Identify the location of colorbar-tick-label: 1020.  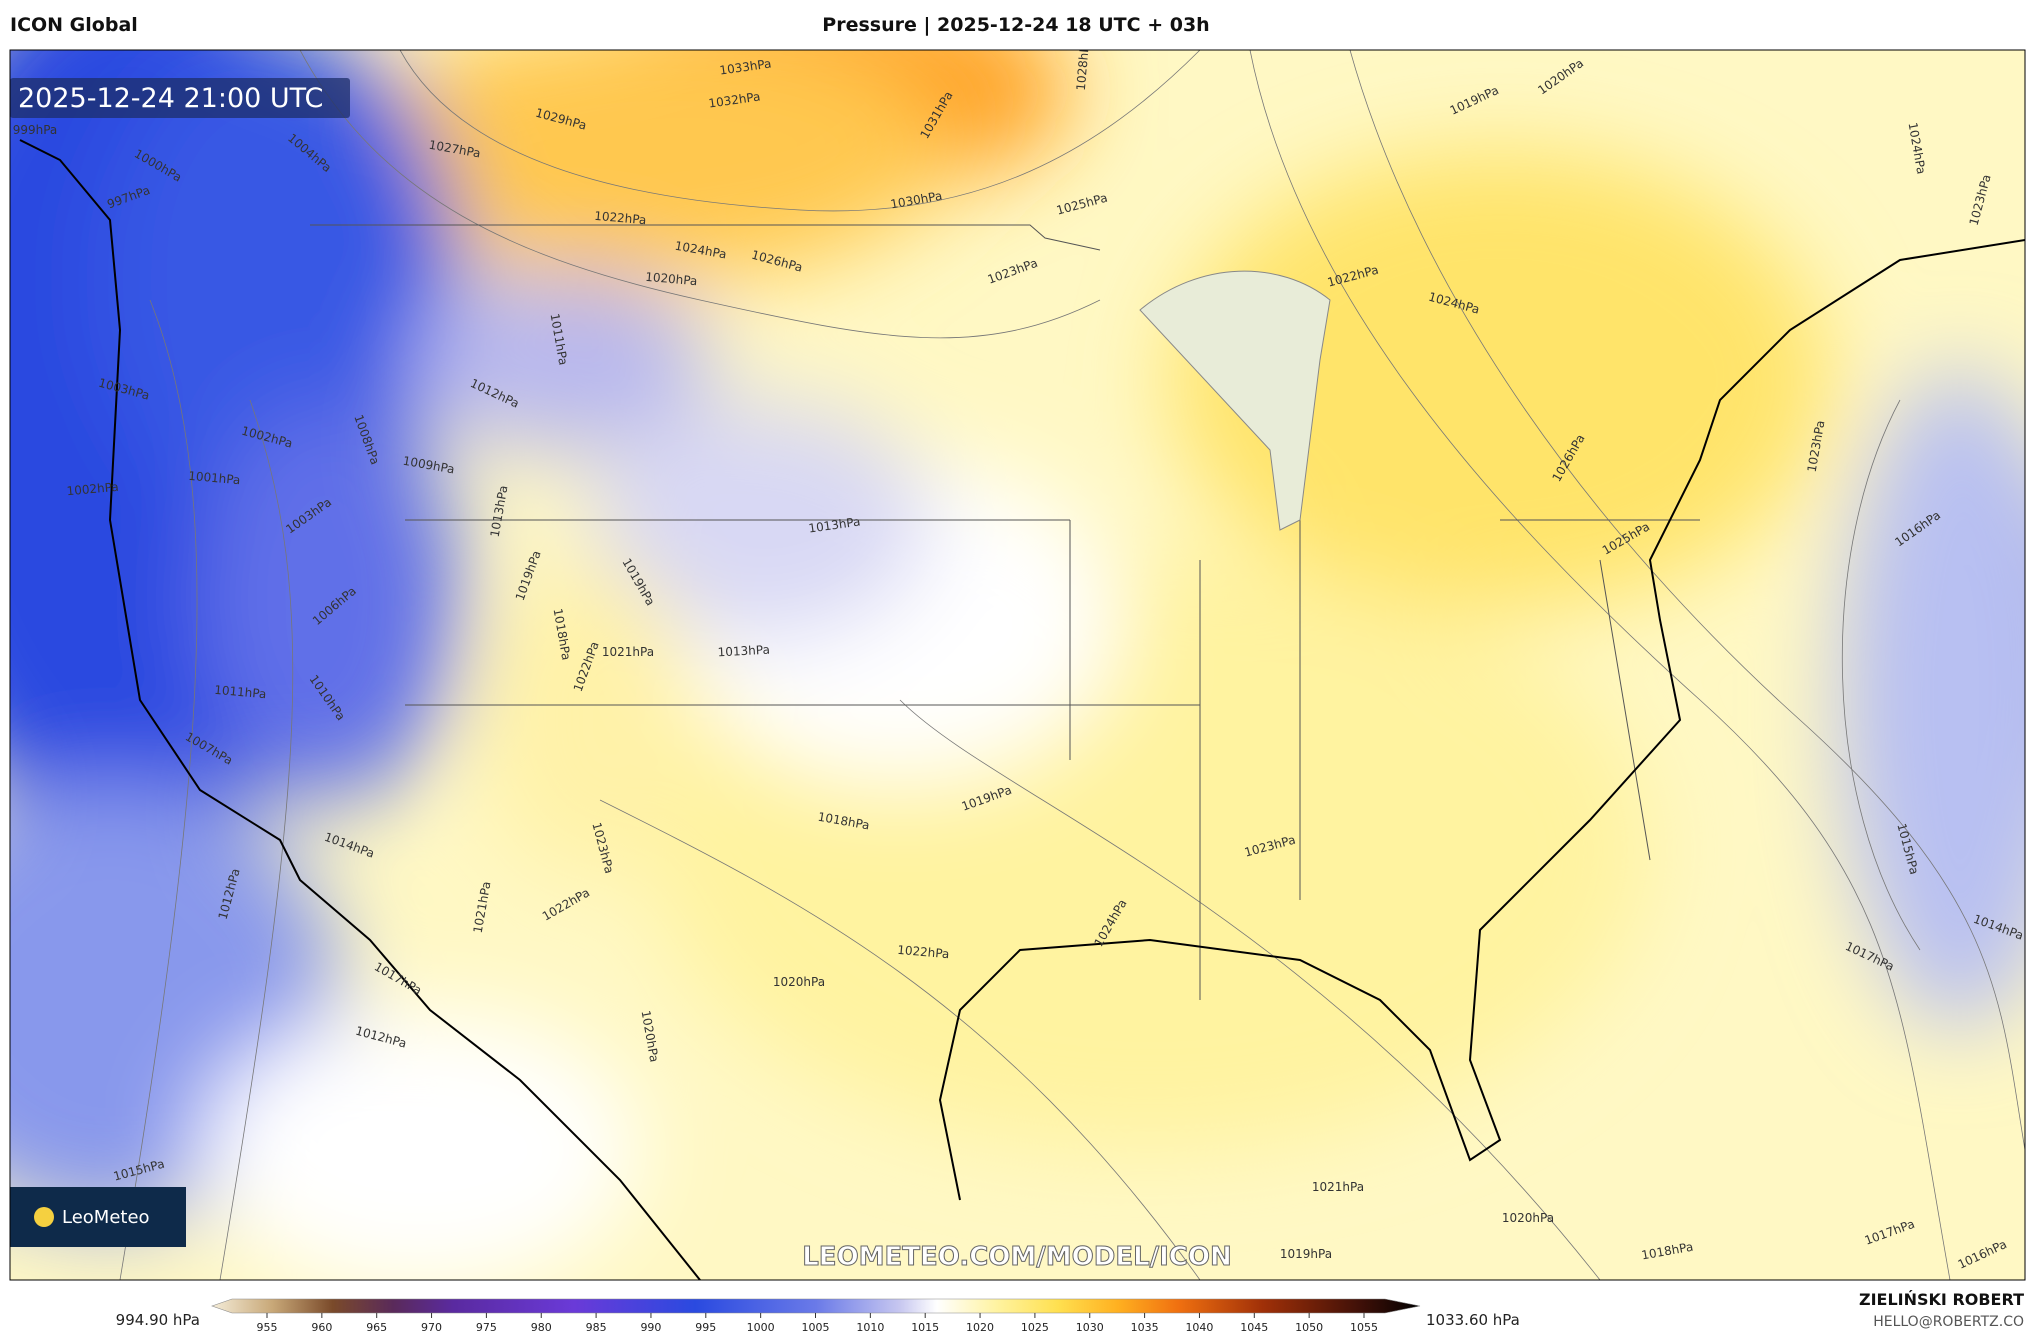
(980, 1327).